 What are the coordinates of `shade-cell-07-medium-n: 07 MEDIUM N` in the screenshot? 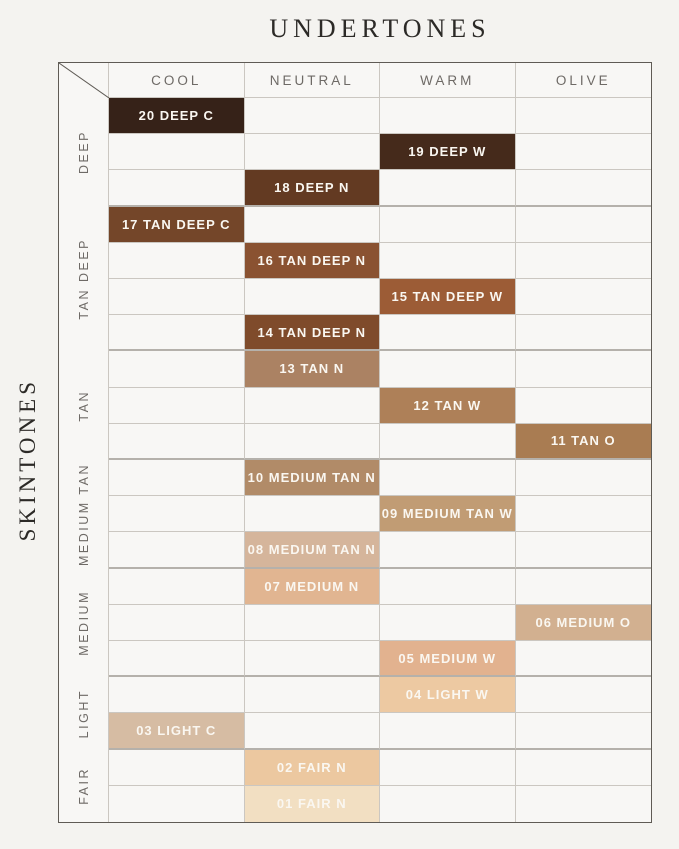 It's located at (312, 586).